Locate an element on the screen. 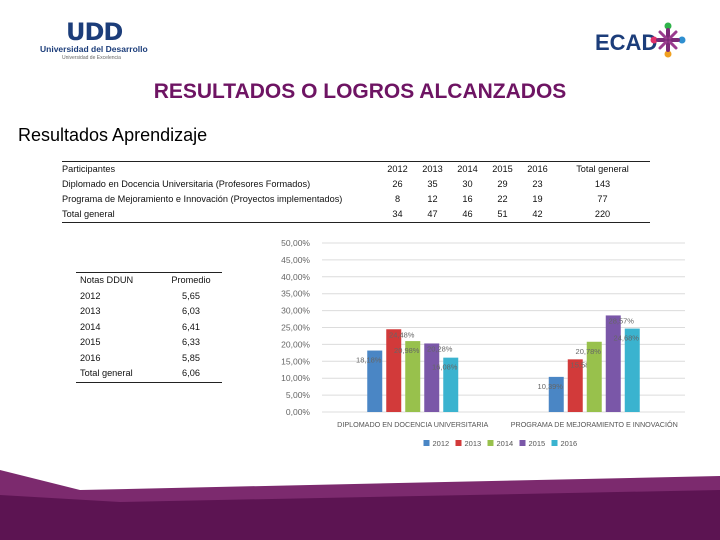 The image size is (720, 540). data-label: 16,08% is located at coordinates (445, 367).